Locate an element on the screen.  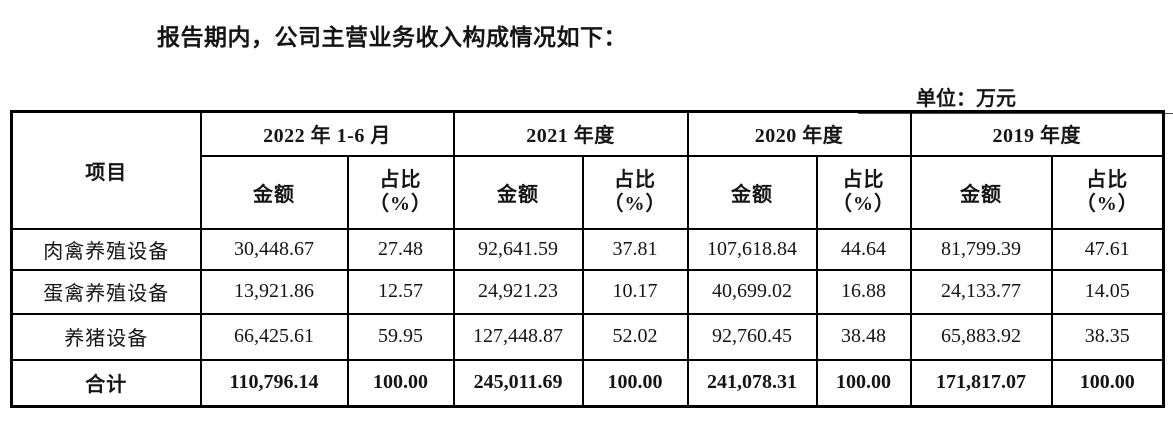
period-header-2019: 2019 年度 is located at coordinates (1037, 133).